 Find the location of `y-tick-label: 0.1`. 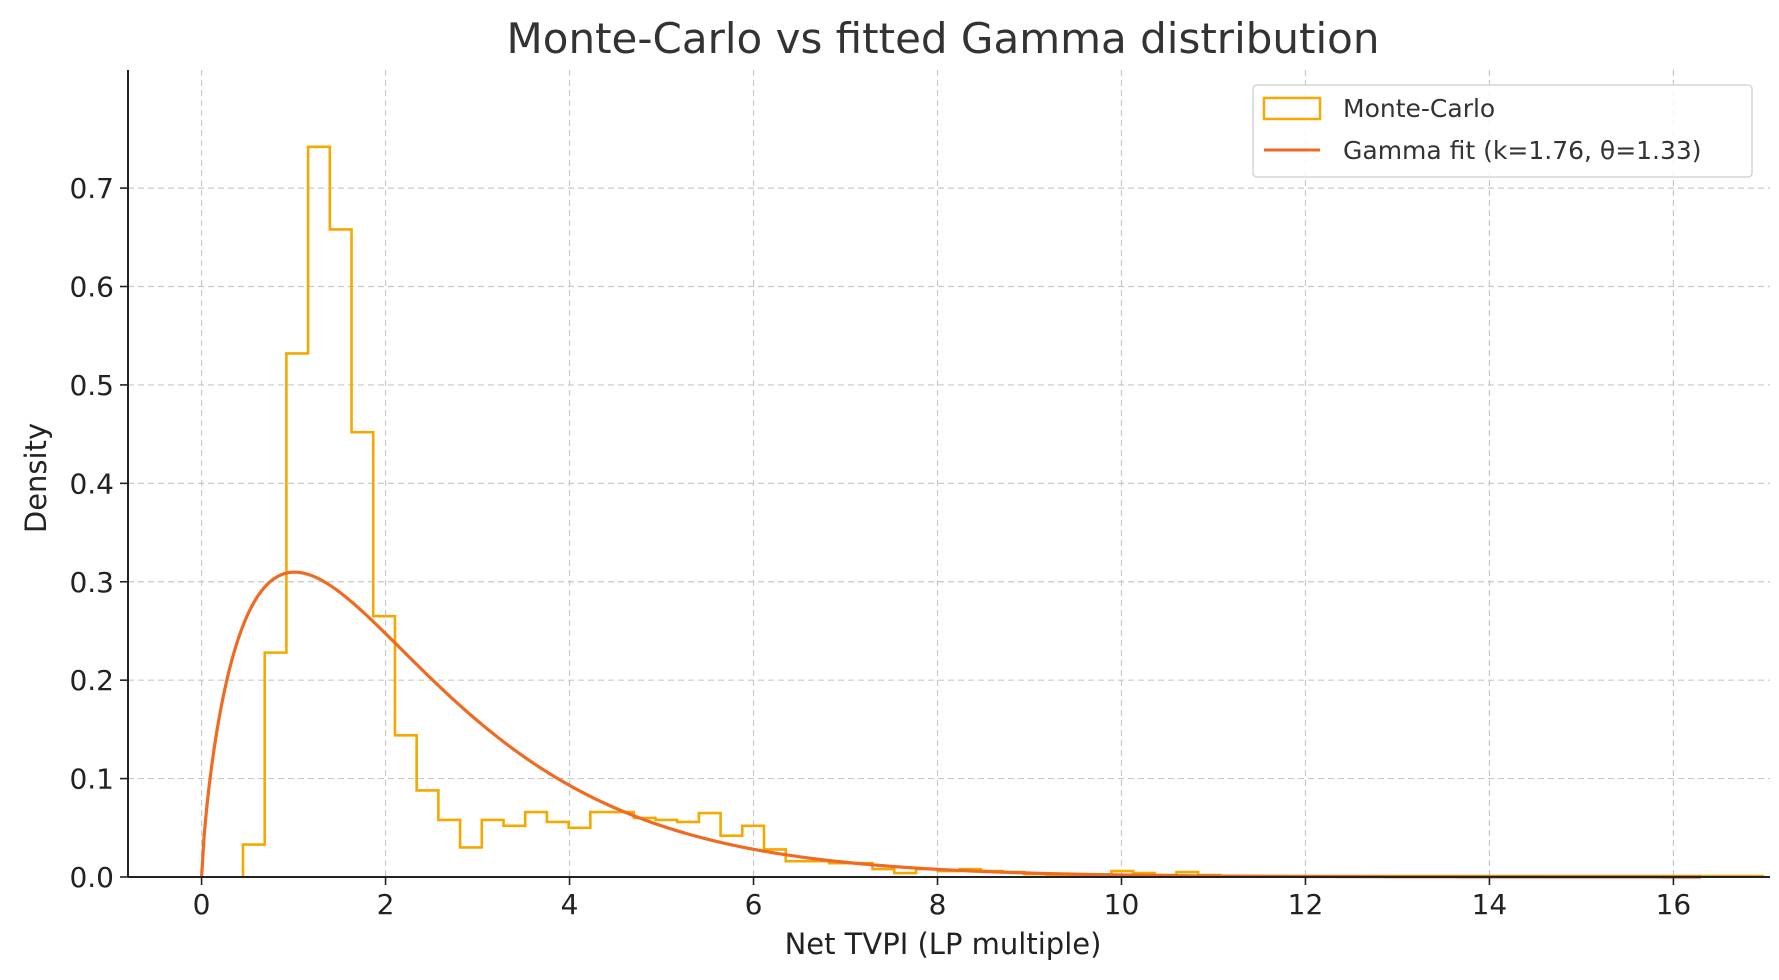

y-tick-label: 0.1 is located at coordinates (91, 779).